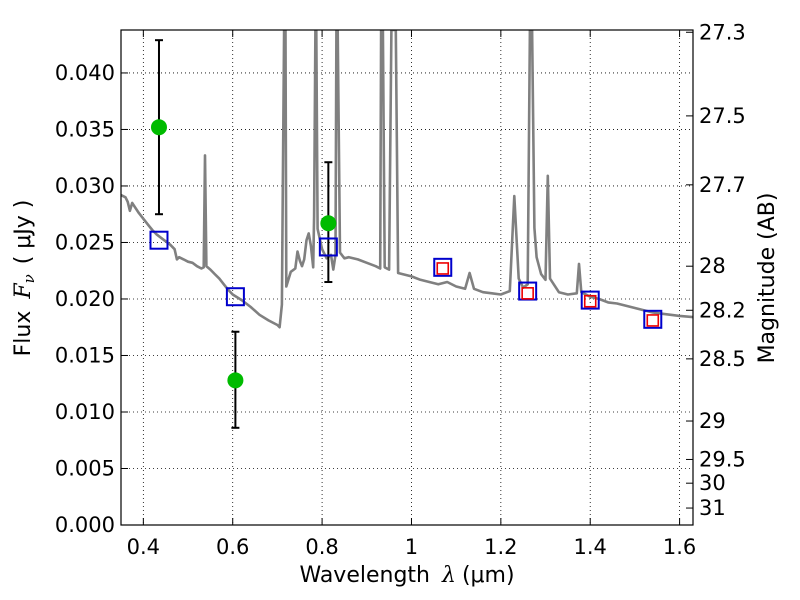 The image size is (800, 600). I want to click on x-tick-label: 0.6, so click(232, 547).